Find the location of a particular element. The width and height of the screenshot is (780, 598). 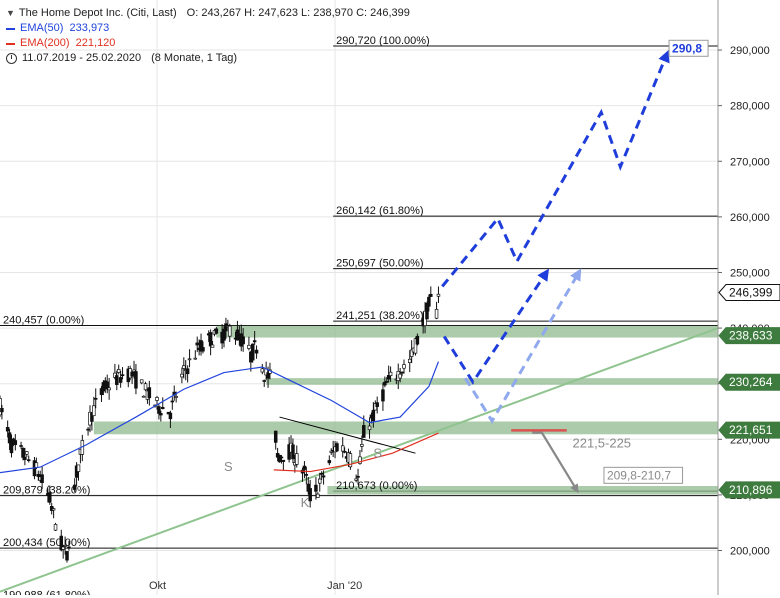

legend-instrument: The Home Depot Inc. (Citi, Last) is located at coordinates (97, 13).